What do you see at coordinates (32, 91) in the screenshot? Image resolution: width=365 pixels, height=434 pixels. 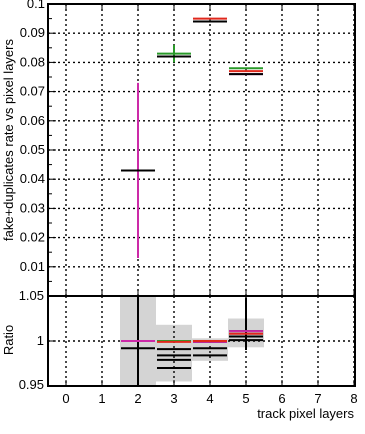 I see `main-y-tick-label-6: 0.07` at bounding box center [32, 91].